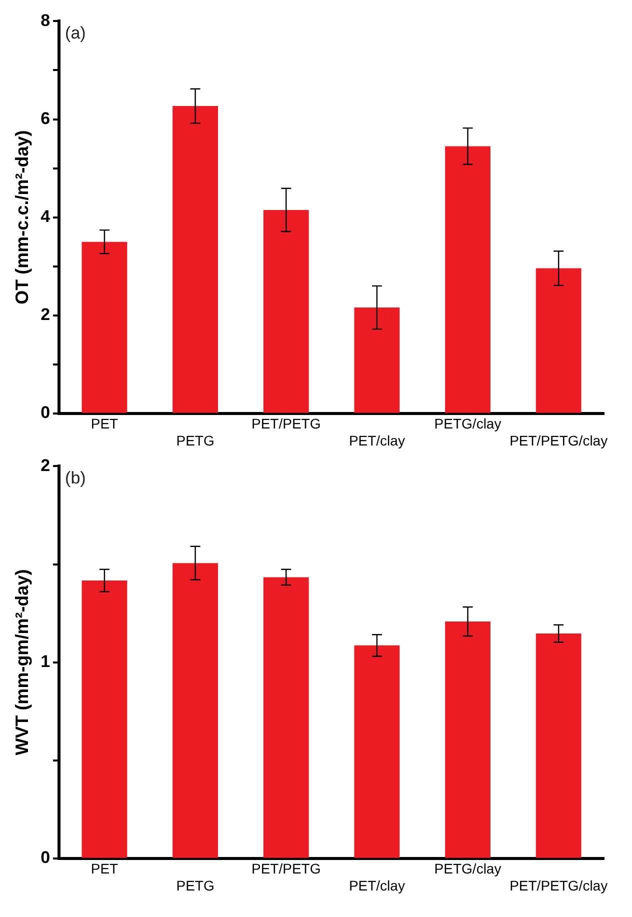 The image size is (632, 917). Describe the element at coordinates (75, 478) in the screenshot. I see `annotation: (b)` at that location.